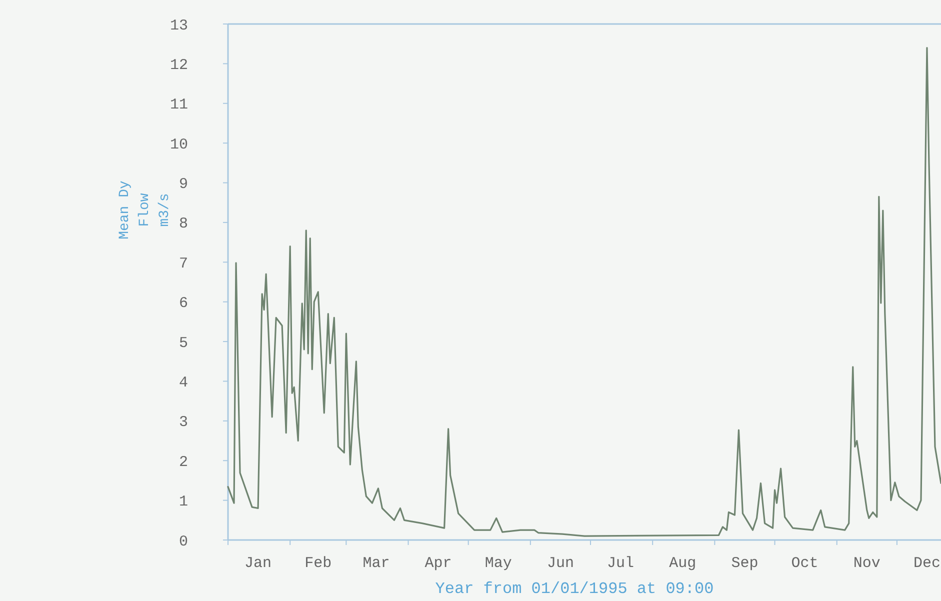  I want to click on y-tick-label: 12, so click(179, 65).